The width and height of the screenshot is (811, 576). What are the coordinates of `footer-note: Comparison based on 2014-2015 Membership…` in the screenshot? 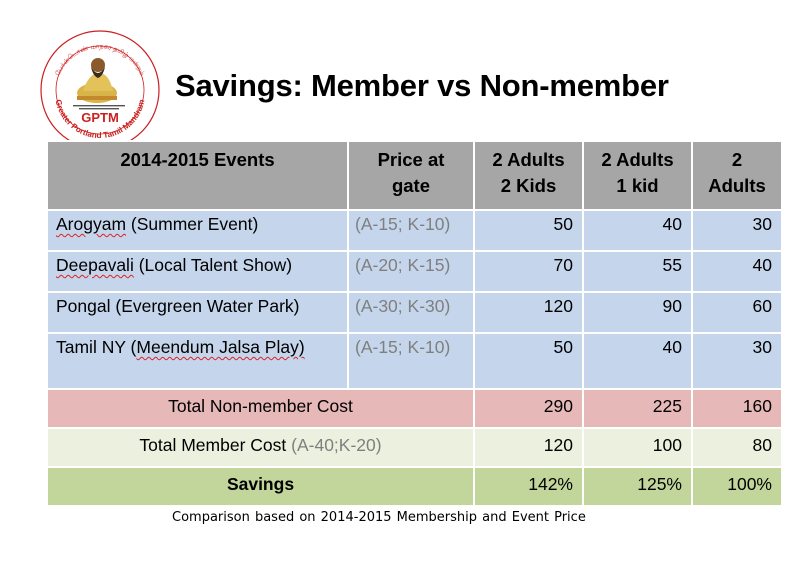 It's located at (379, 517).